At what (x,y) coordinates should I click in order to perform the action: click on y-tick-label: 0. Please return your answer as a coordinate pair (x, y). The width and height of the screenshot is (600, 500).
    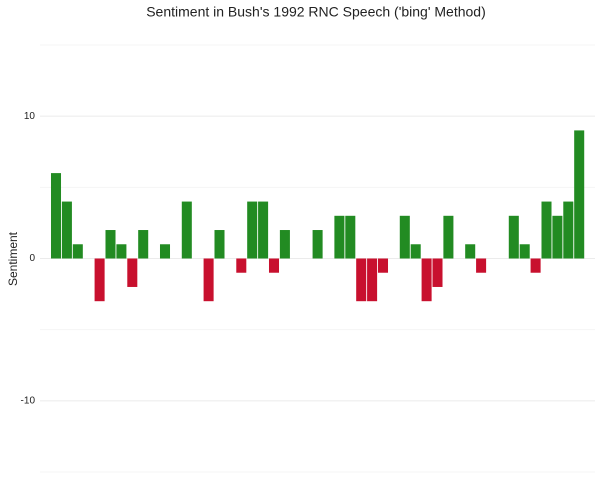
    Looking at the image, I should click on (32, 258).